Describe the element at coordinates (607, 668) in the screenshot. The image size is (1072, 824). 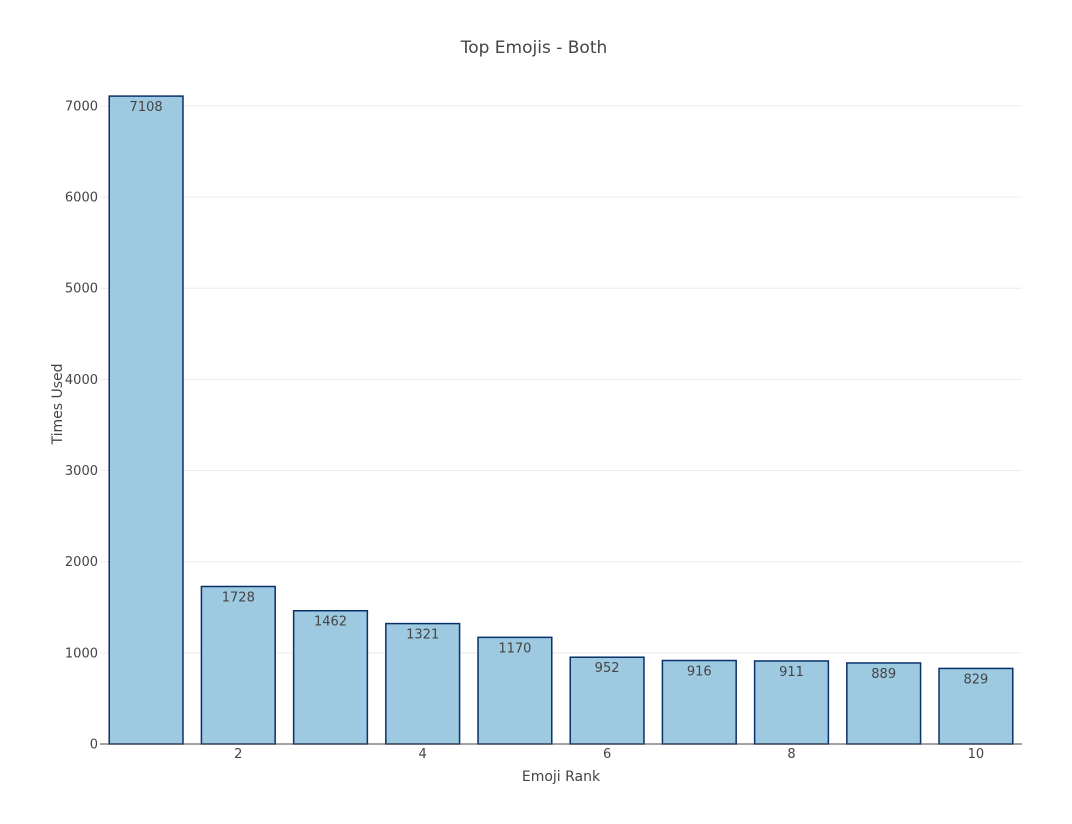
I see `bar-value-label: 952` at that location.